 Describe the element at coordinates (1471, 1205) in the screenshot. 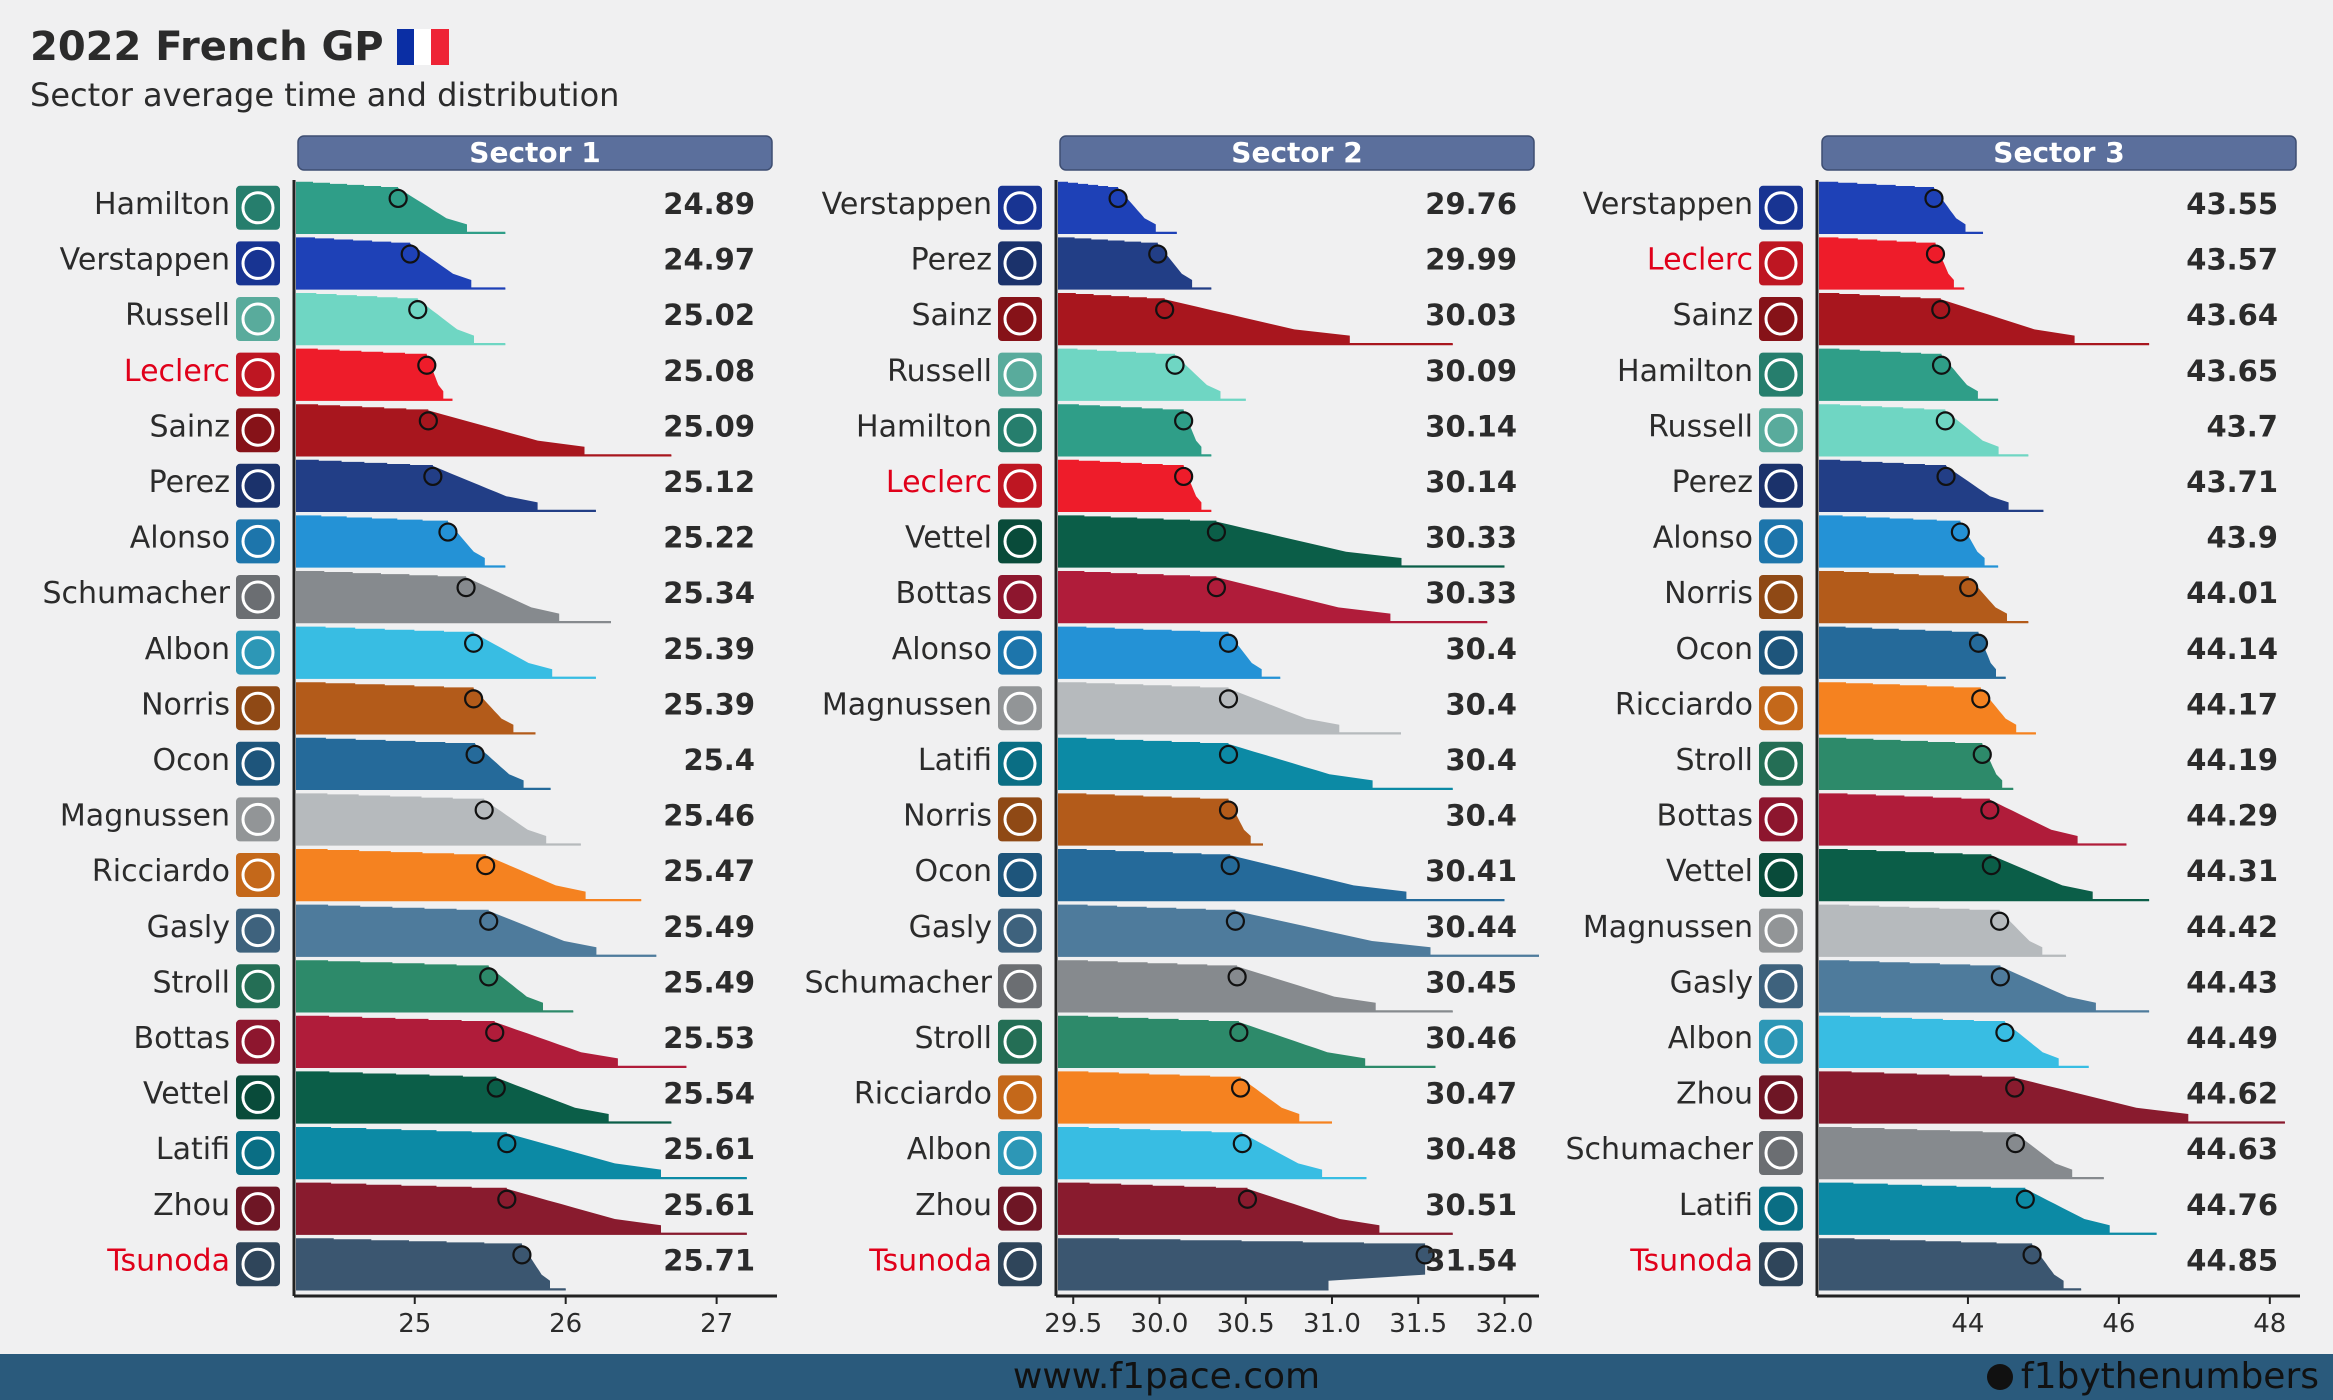

I see `value-label: 30.51` at that location.